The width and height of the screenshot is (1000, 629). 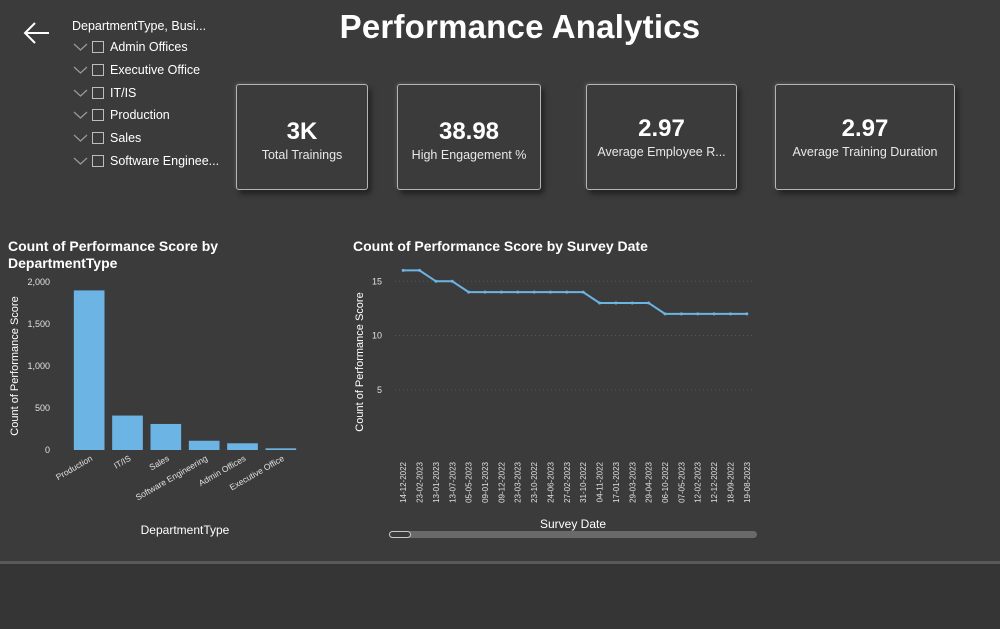 What do you see at coordinates (616, 481) in the screenshot?
I see `x-tick-label: 17-01-2023` at bounding box center [616, 481].